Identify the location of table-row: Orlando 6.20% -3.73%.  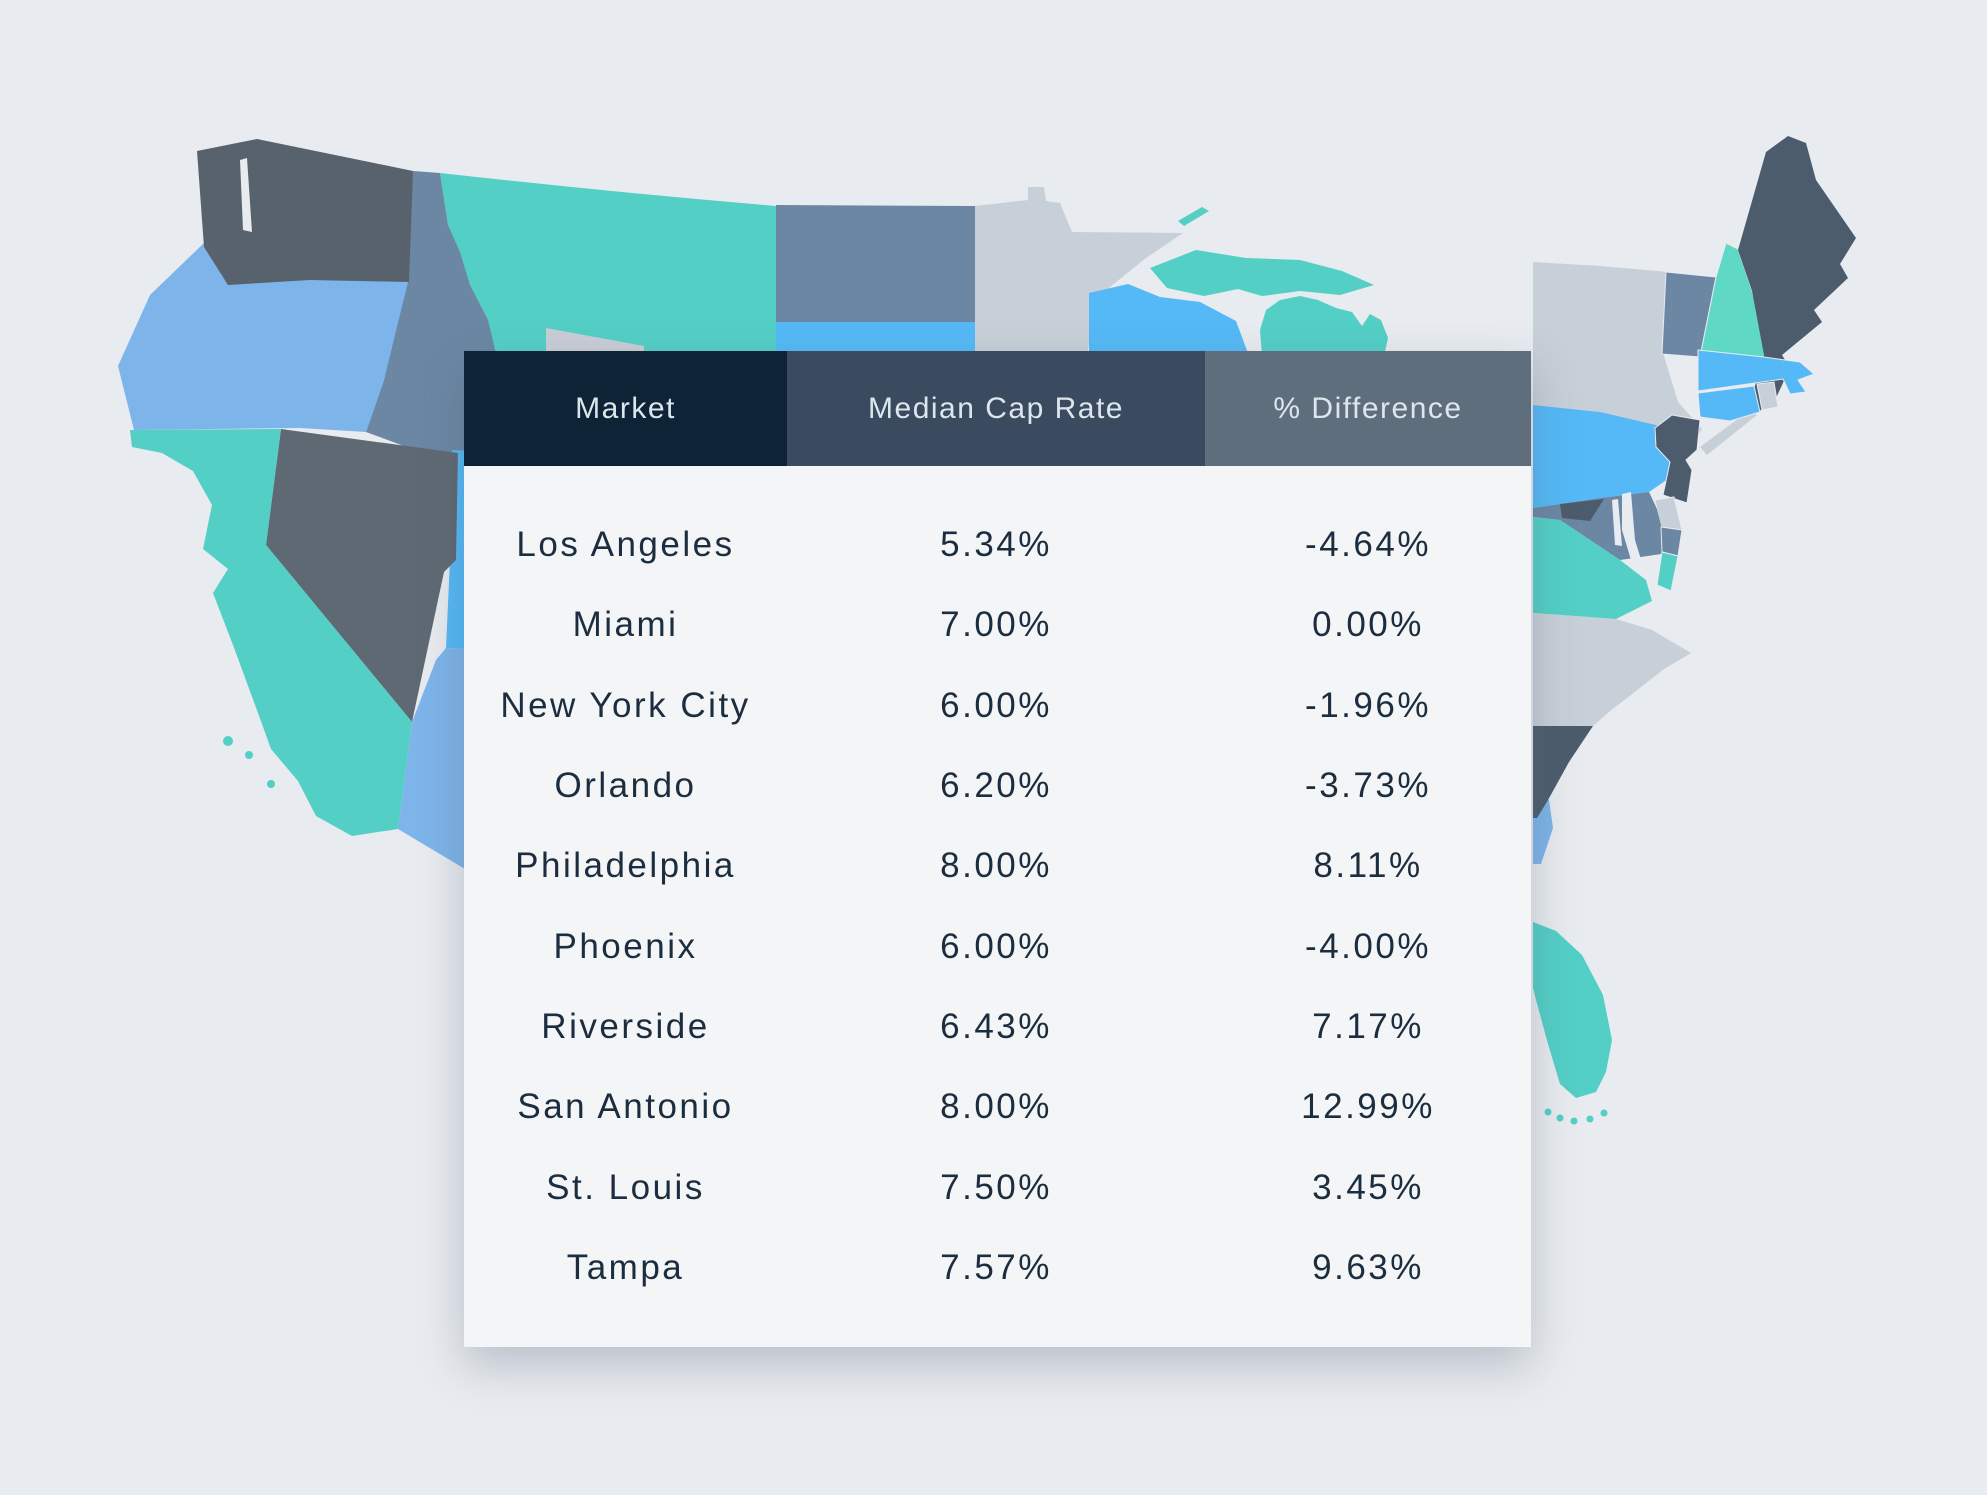
(997, 786).